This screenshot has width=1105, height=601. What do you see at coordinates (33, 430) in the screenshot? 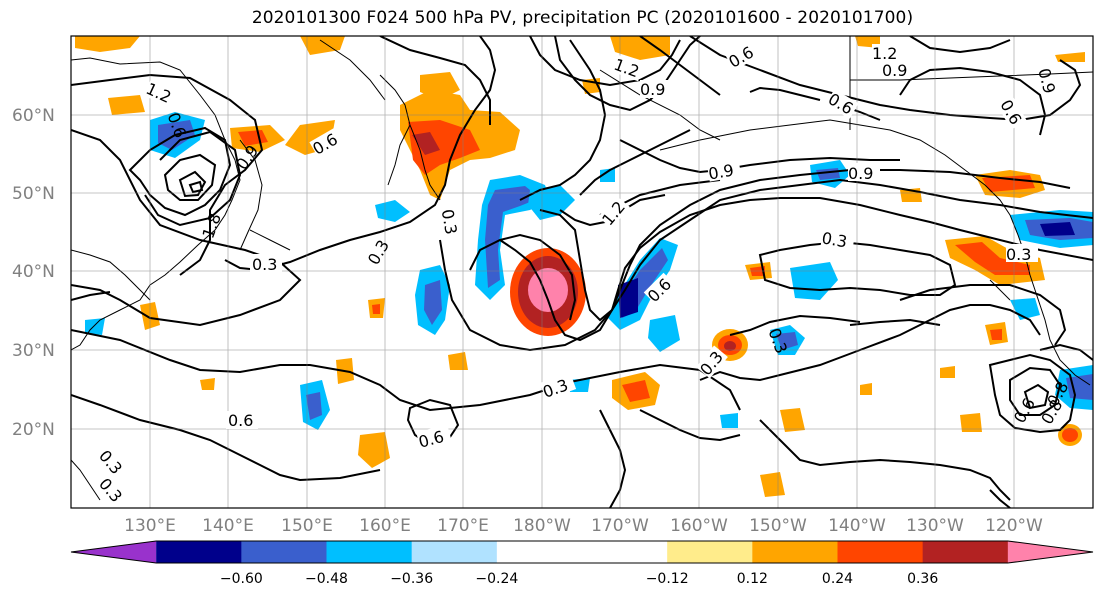
I see `lat-label: 20°N` at bounding box center [33, 430].